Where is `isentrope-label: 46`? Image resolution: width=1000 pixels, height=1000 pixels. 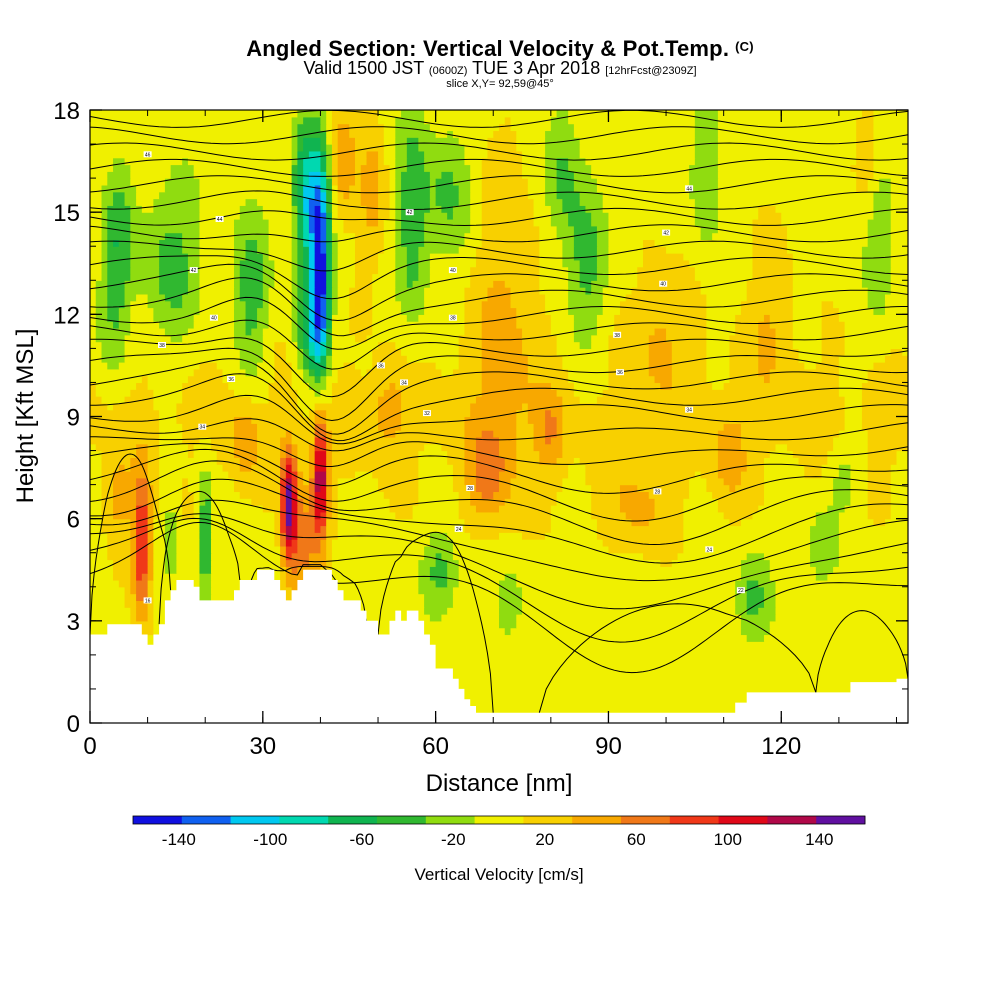 isentrope-label: 46 is located at coordinates (147, 154).